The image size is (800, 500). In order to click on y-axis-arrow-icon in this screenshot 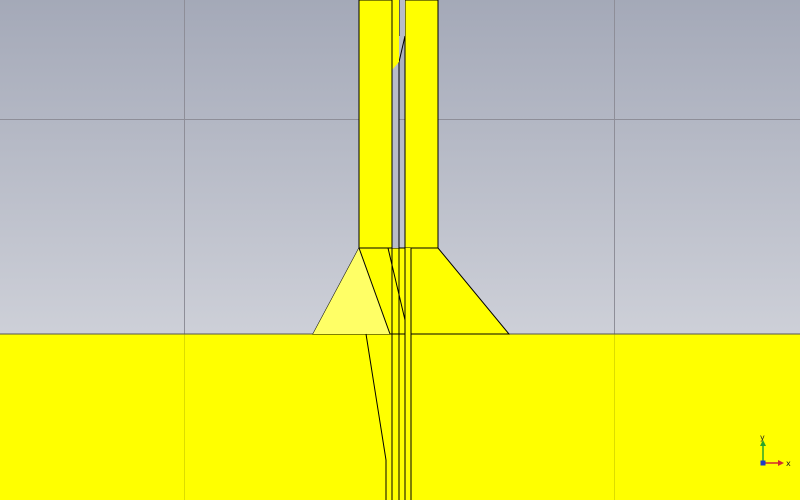, I will do `click(763, 443)`.